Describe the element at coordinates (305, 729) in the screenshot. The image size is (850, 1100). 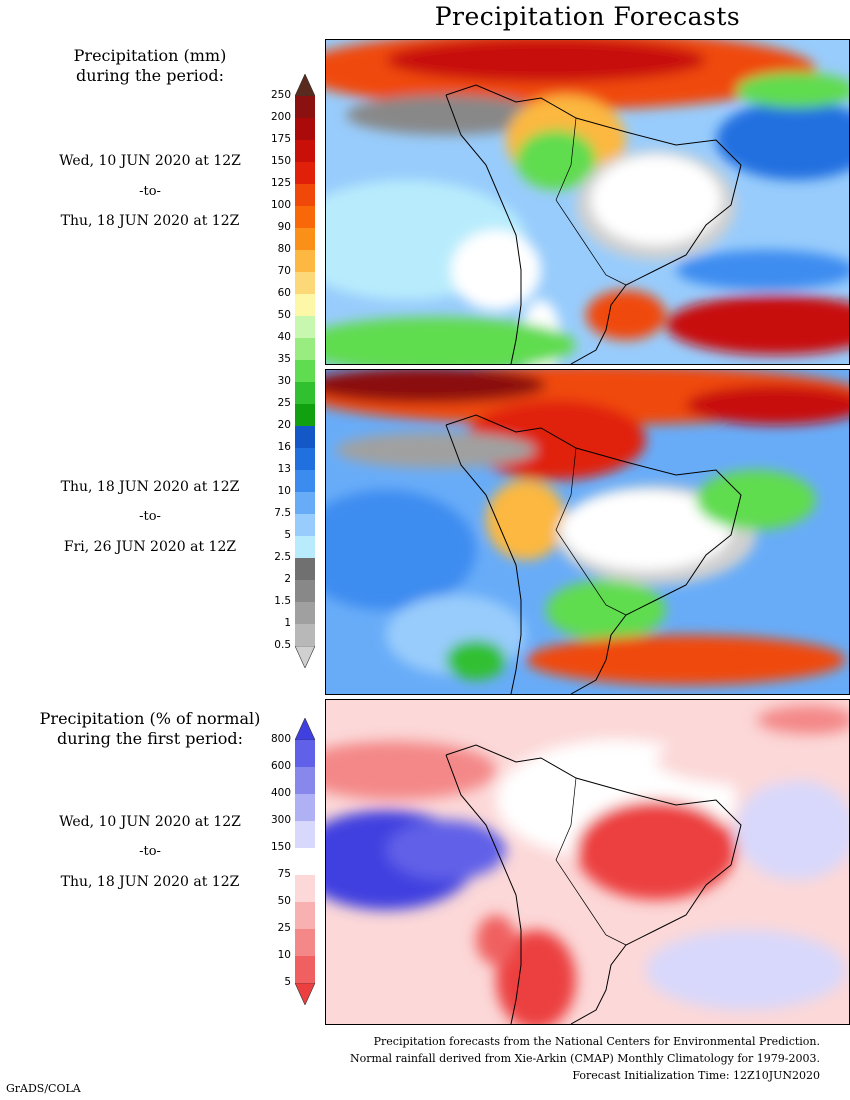
I see `anomaly-colorbar-top-arrow` at that location.